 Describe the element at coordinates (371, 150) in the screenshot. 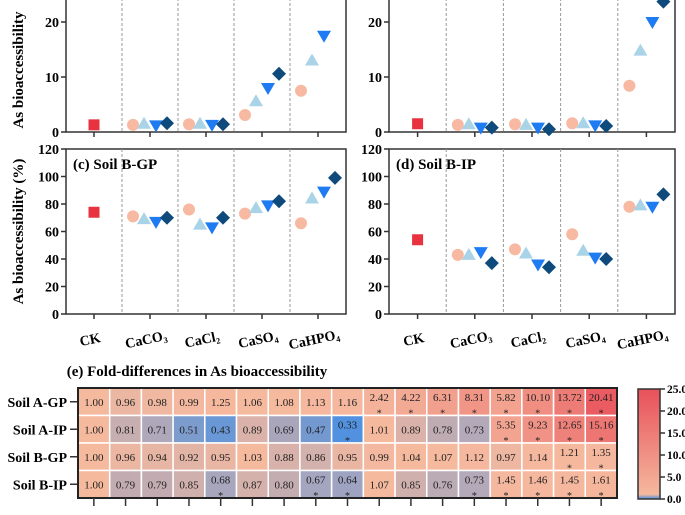

I see `y-tick-label: 120` at that location.